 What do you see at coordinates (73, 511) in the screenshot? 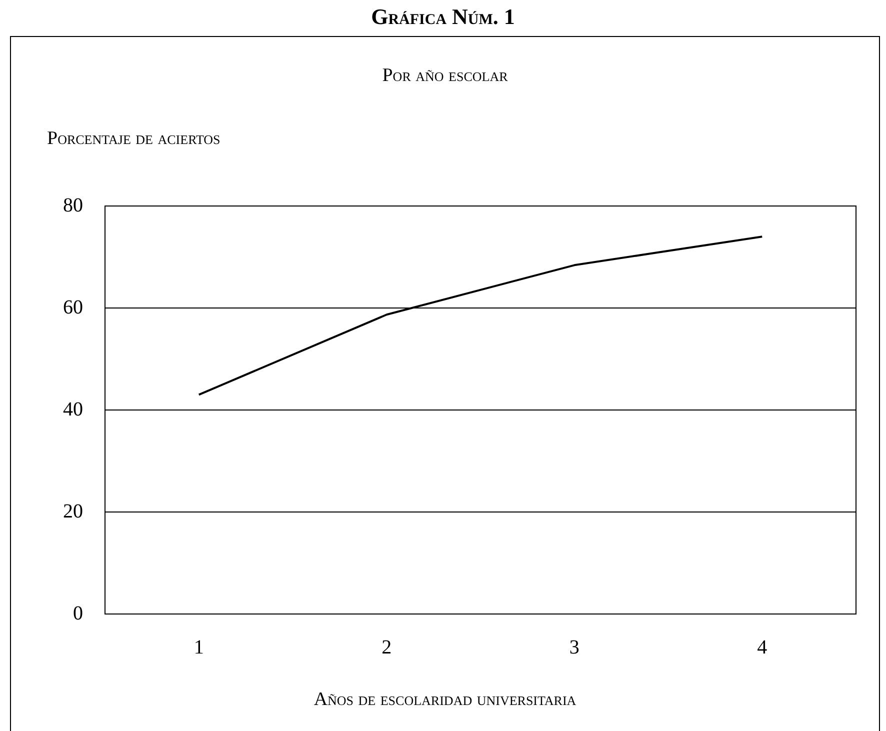
I see `y-tick-label: 20` at bounding box center [73, 511].